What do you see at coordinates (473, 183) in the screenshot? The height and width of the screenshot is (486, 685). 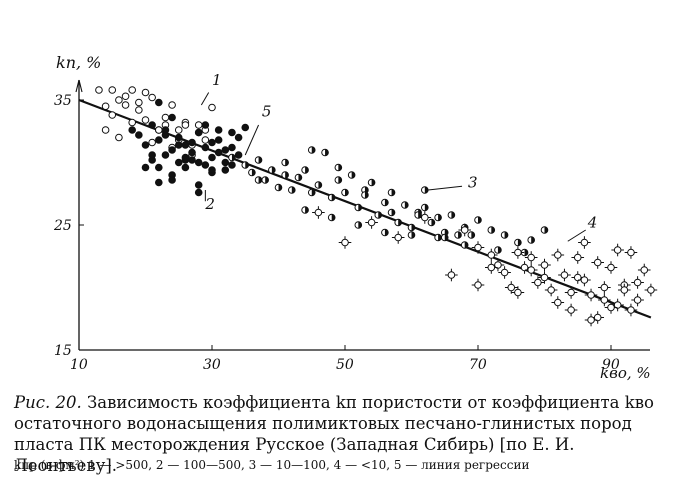 I see `annotation-label: 3` at bounding box center [473, 183].